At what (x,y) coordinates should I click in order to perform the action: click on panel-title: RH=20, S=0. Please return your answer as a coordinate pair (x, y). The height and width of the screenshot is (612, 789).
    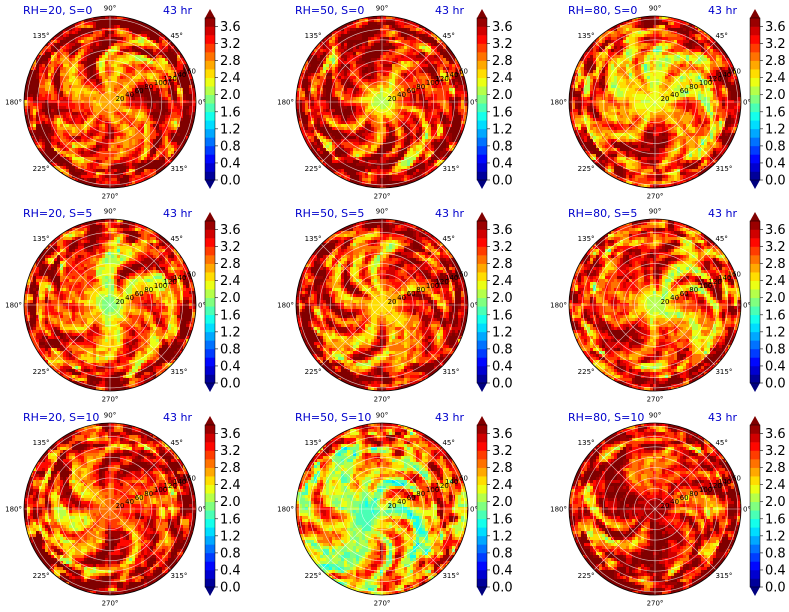
    Looking at the image, I should click on (57, 10).